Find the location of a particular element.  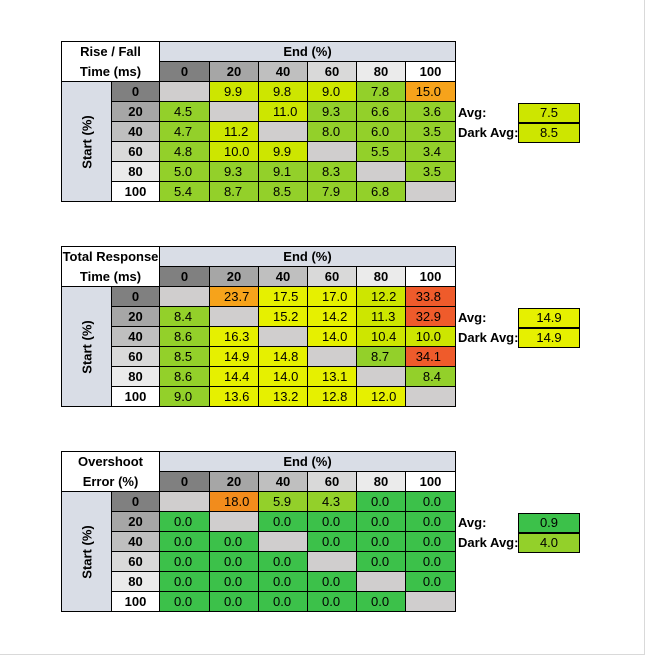

value-cell: 8.3 is located at coordinates (332, 171).